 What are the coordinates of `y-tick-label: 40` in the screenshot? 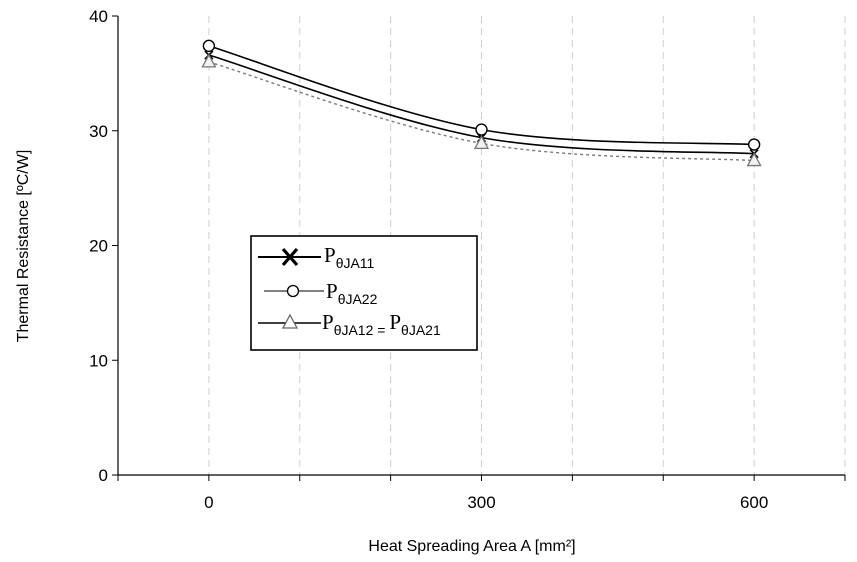 It's located at (98, 16).